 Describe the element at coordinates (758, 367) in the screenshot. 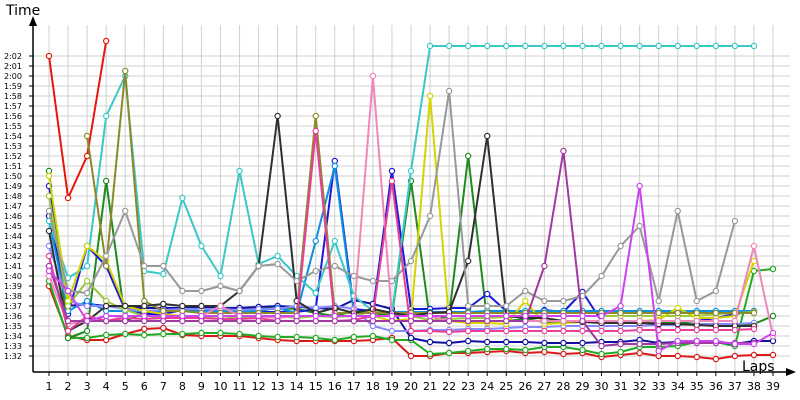

I see `x-axis-label: Laps` at that location.